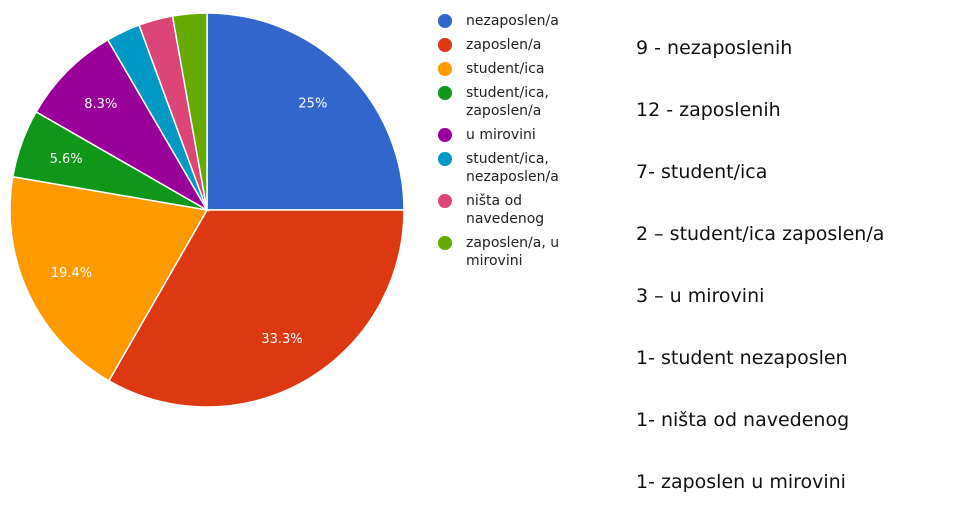 Image resolution: width=978 pixels, height=527 pixels. Describe the element at coordinates (71, 273) in the screenshot. I see `data-label: 19.4%` at that location.